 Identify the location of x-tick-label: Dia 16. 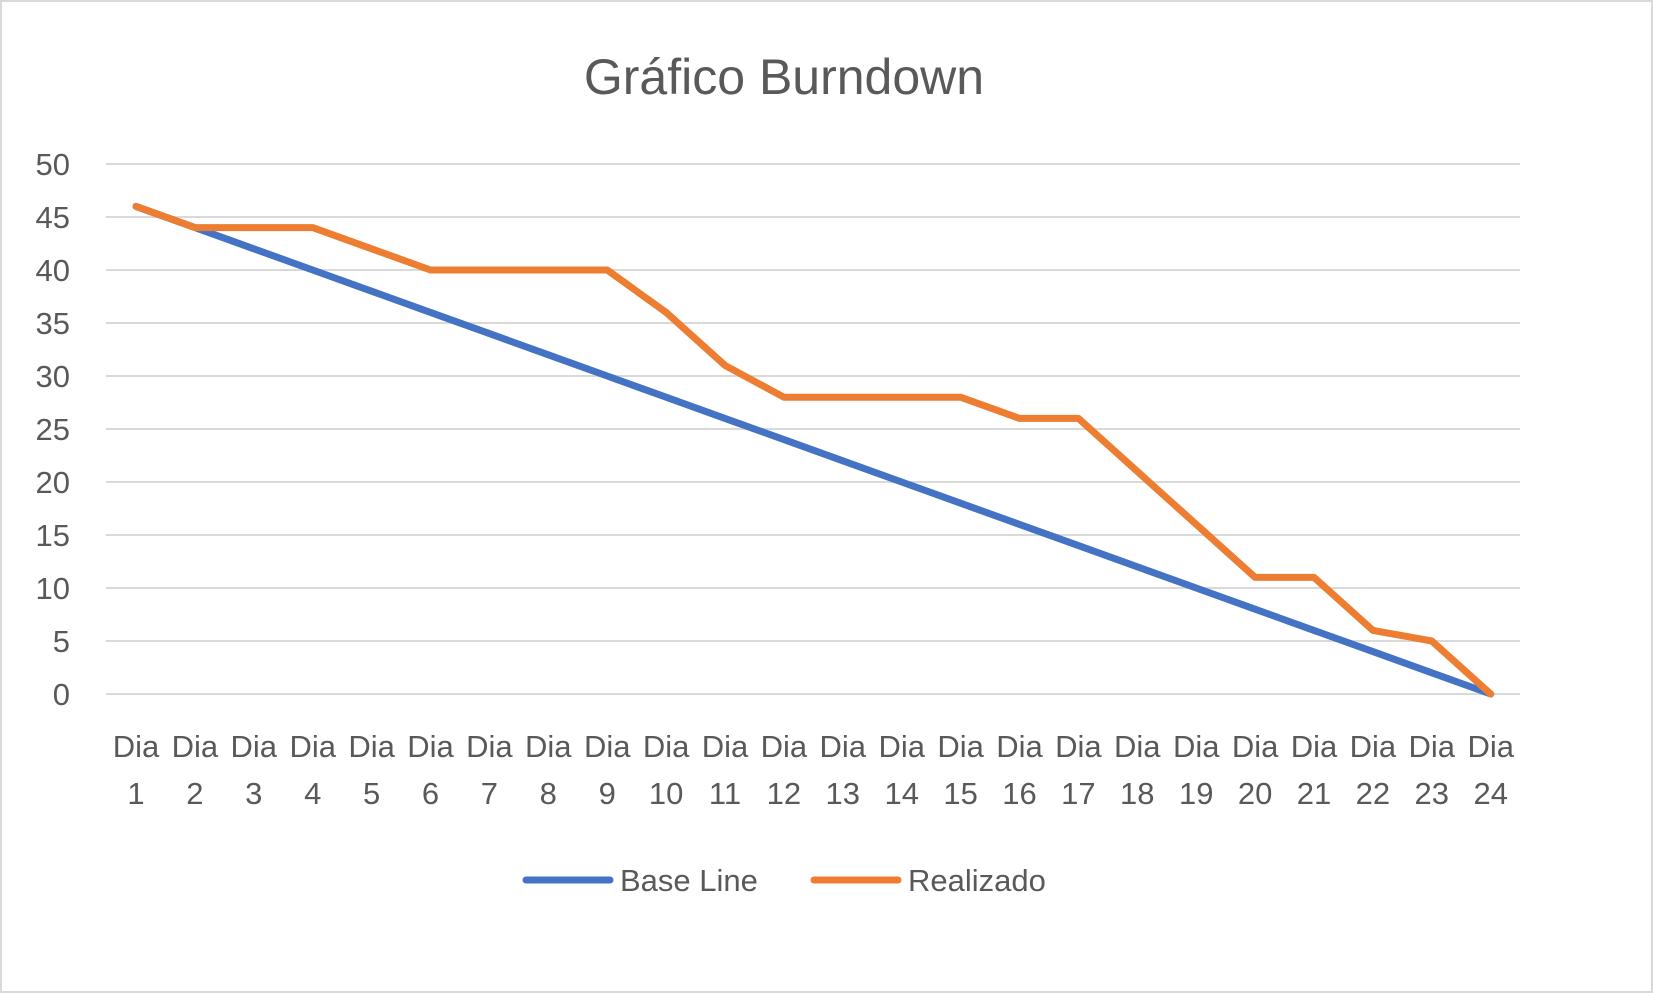
(1019, 770).